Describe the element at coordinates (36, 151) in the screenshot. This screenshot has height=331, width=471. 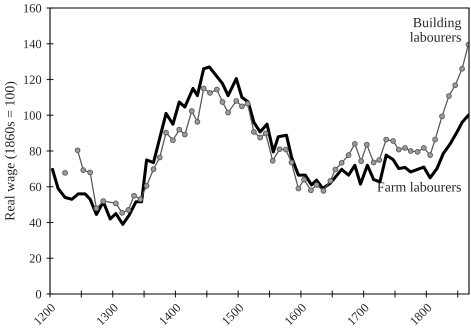
I see `y-tick-label: 80` at that location.